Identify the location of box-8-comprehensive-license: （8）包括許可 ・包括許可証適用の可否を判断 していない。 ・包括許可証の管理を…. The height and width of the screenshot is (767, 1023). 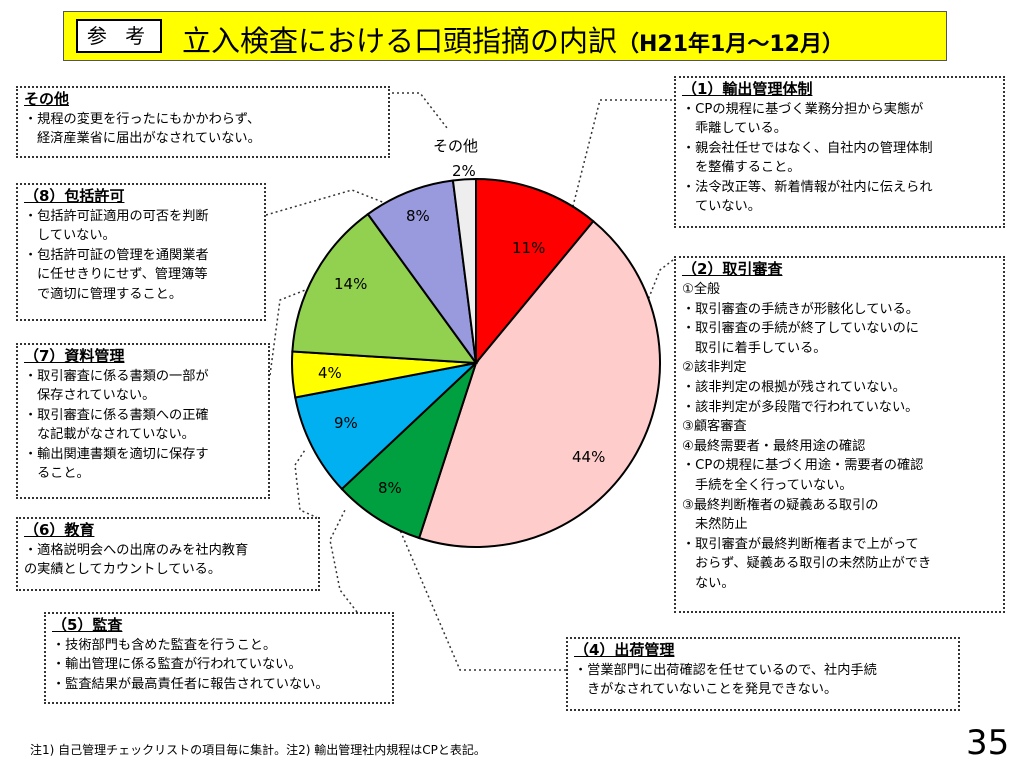
(141, 252).